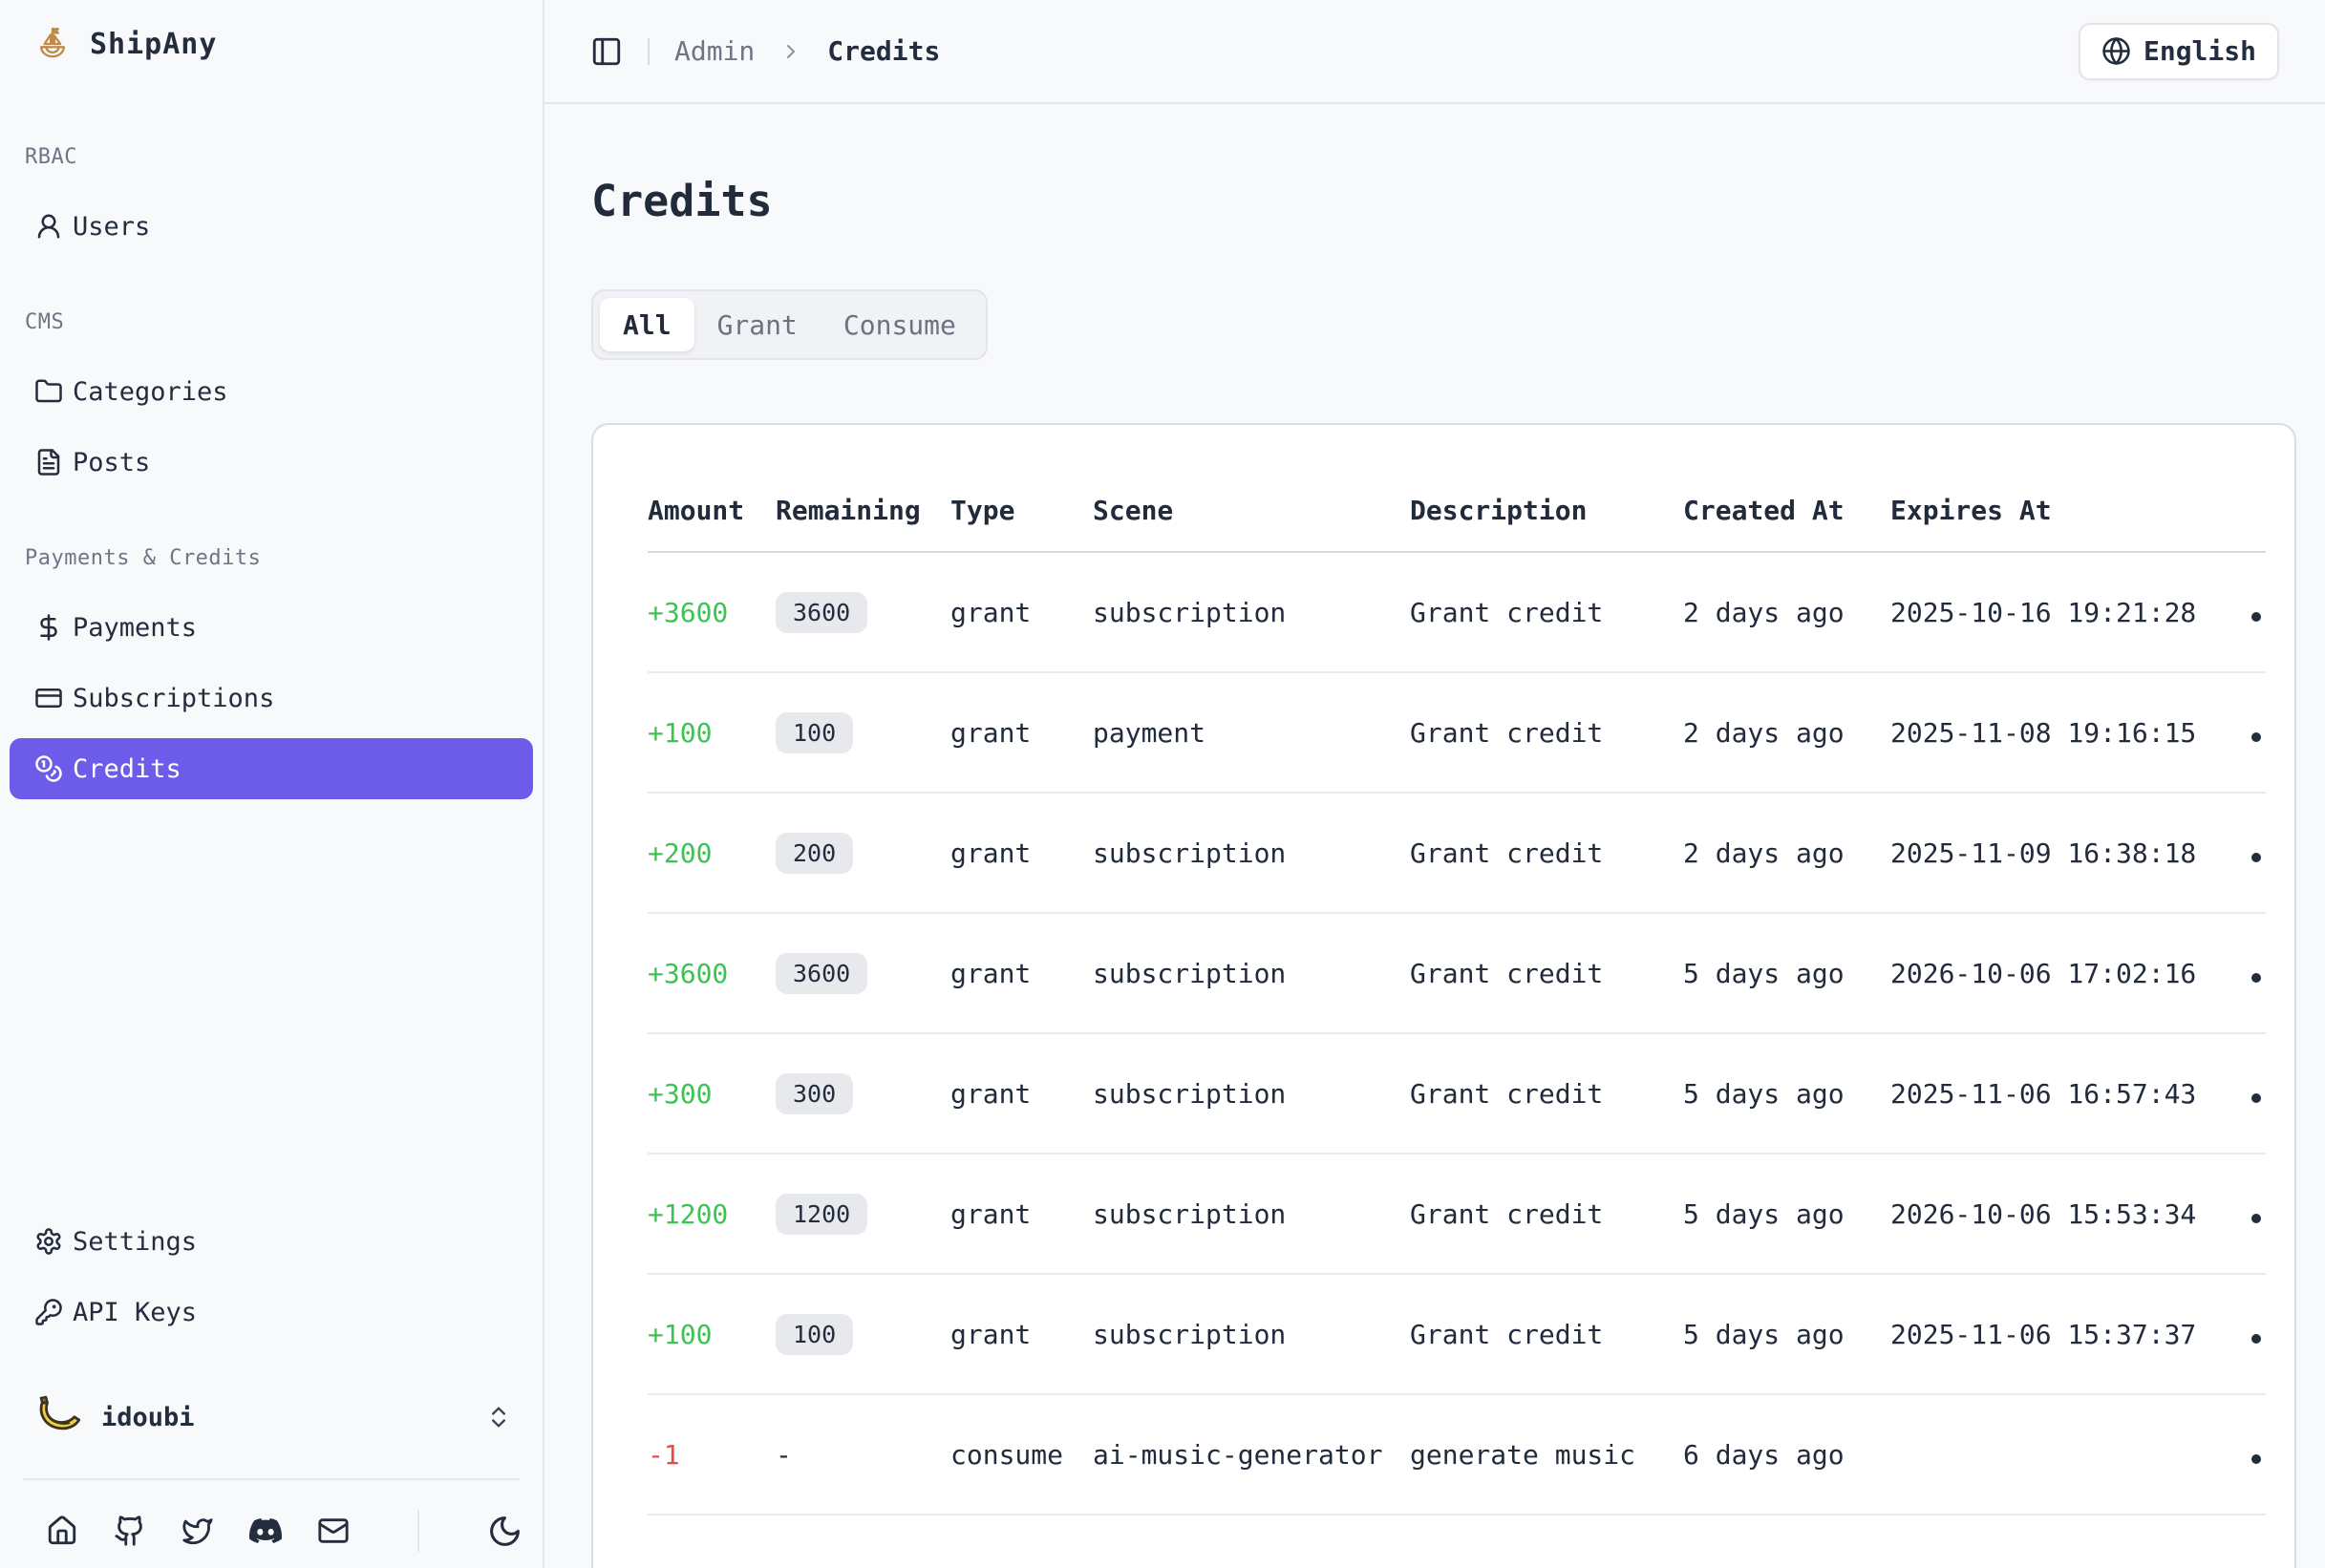 Image resolution: width=2325 pixels, height=1568 pixels. What do you see at coordinates (863, 853) in the screenshot?
I see `remaining-cell: 200` at bounding box center [863, 853].